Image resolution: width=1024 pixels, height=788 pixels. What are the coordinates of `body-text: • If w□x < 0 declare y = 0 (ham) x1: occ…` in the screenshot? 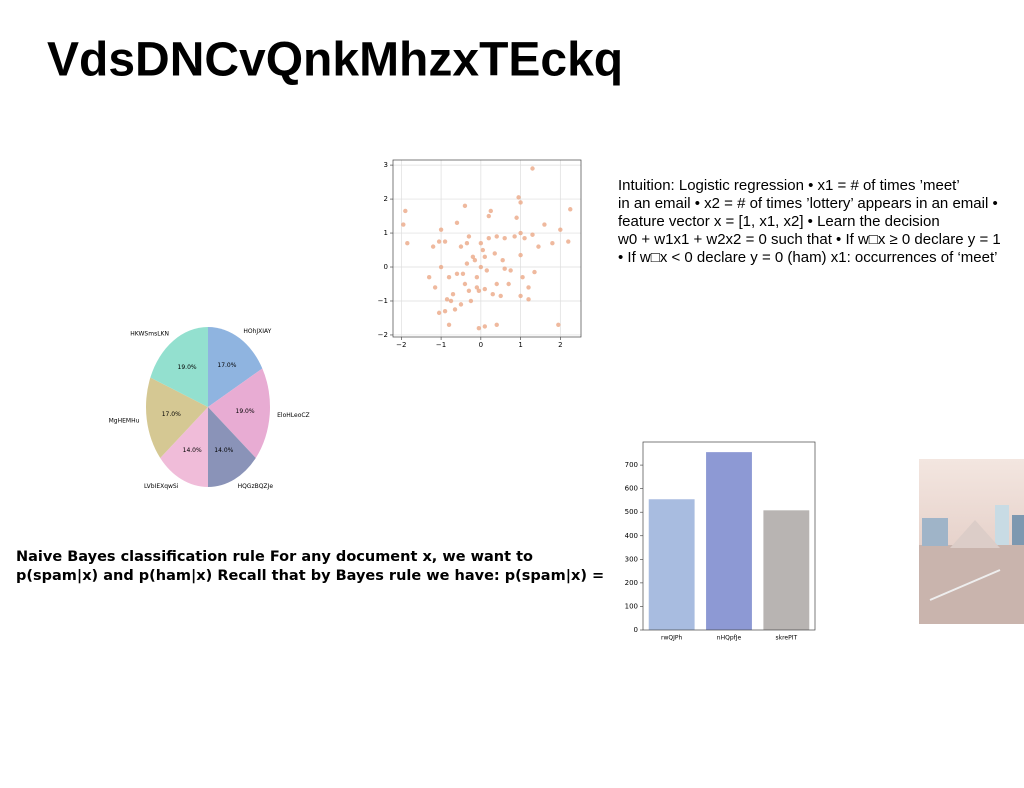 It's located at (807, 257).